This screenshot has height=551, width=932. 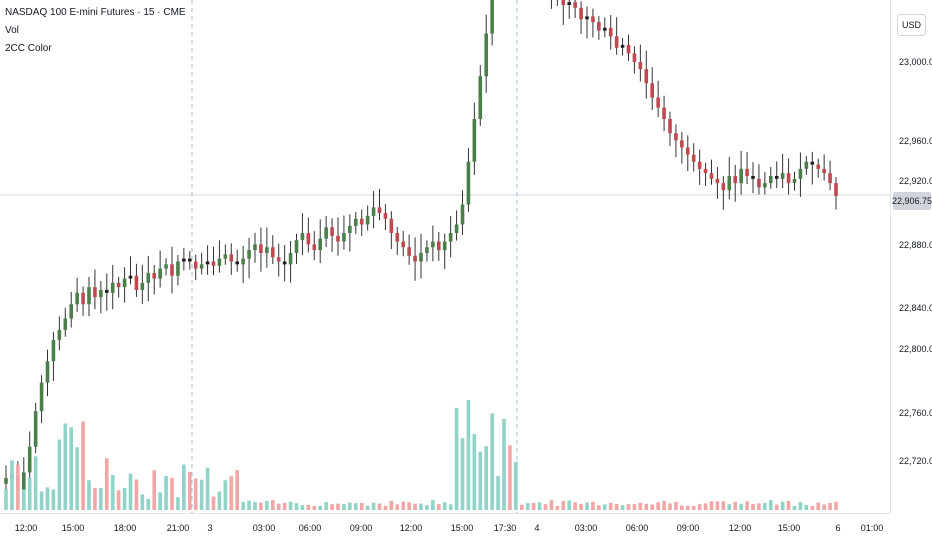 What do you see at coordinates (28, 48) in the screenshot?
I see `indicator-2cc-color: 2CC Color` at bounding box center [28, 48].